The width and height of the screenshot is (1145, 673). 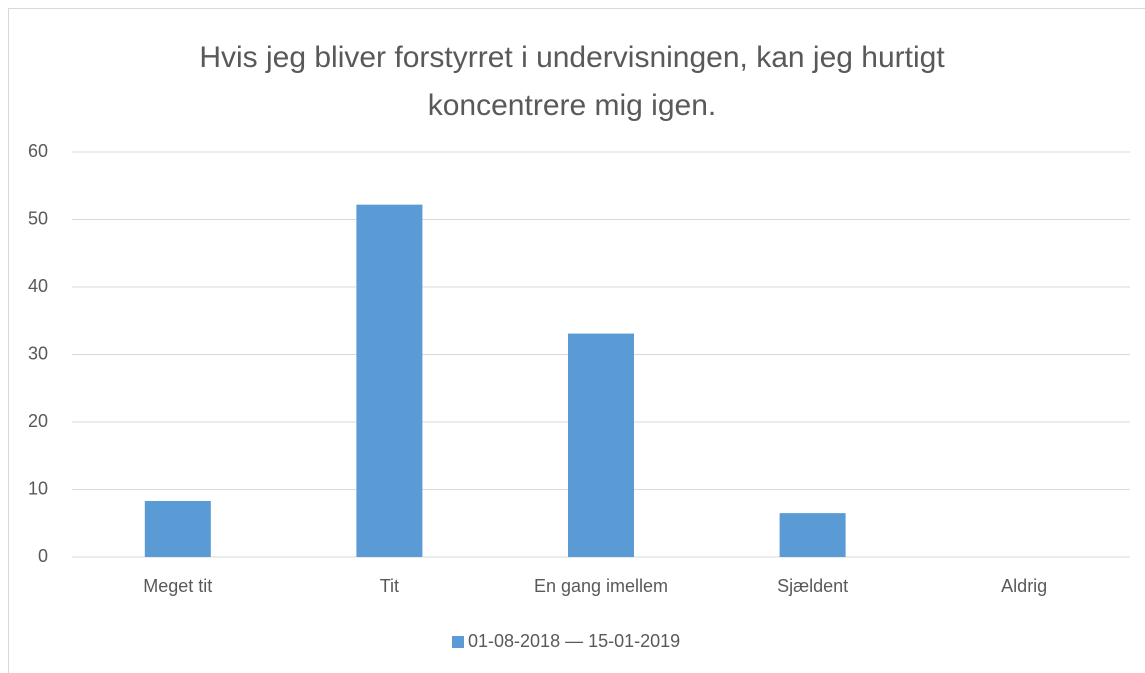 I want to click on y-tick-label: 0, so click(x=43, y=556).